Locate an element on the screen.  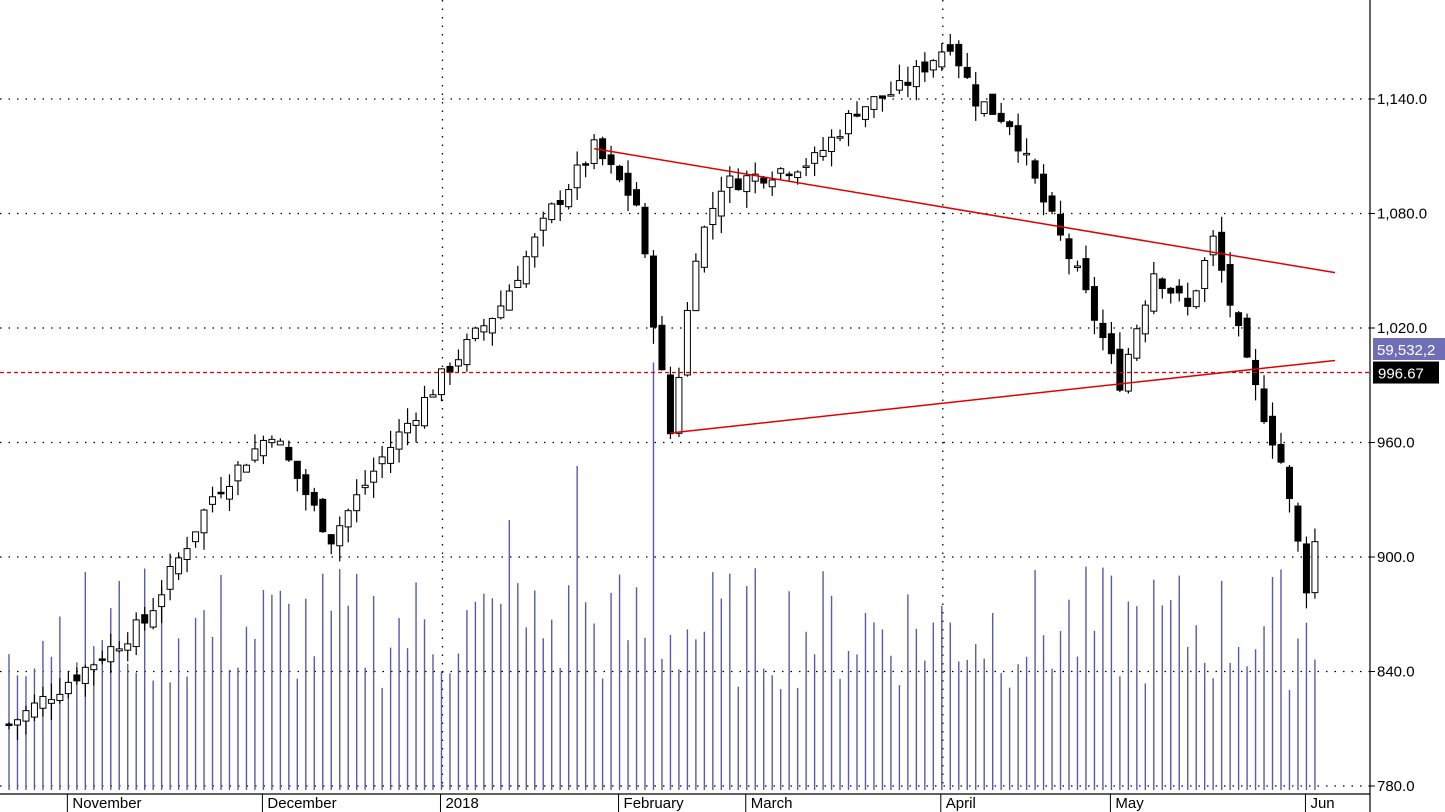
last-price-tag-box is located at coordinates (1406, 372).